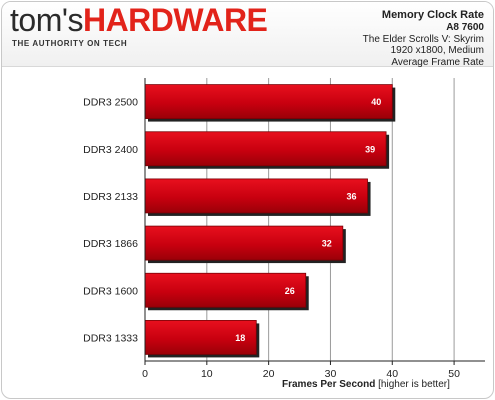 The width and height of the screenshot is (495, 400). I want to click on category-label: DDR3 2133, so click(110, 197).